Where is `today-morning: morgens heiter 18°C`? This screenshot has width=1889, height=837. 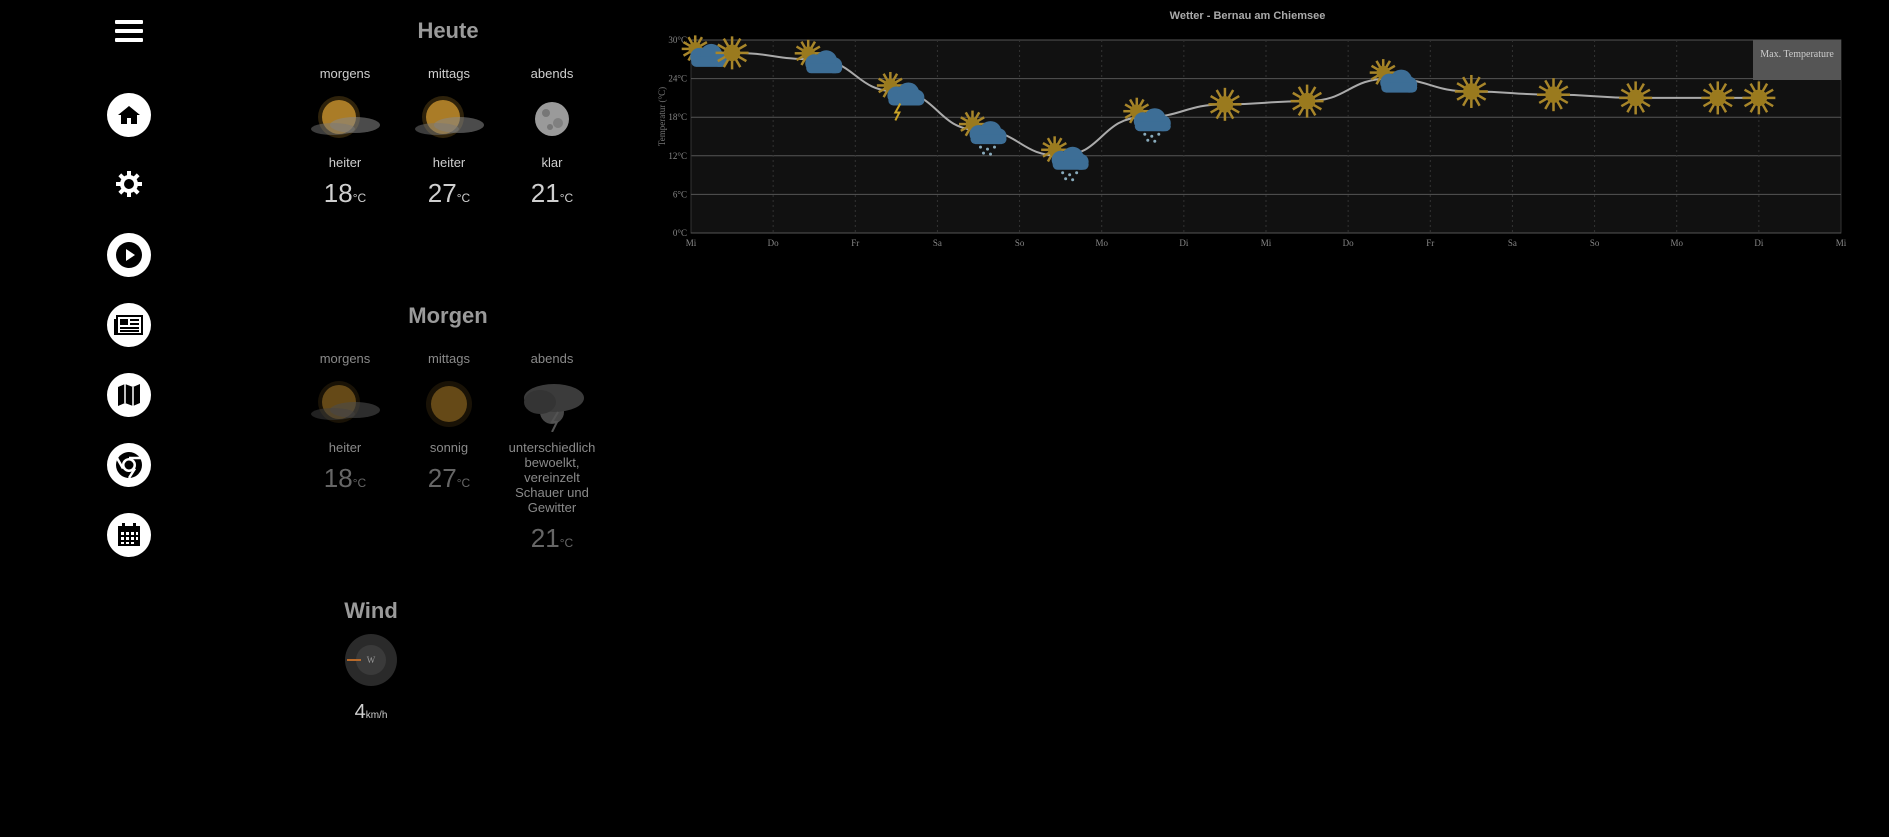 today-morning: morgens heiter 18°C is located at coordinates (345, 137).